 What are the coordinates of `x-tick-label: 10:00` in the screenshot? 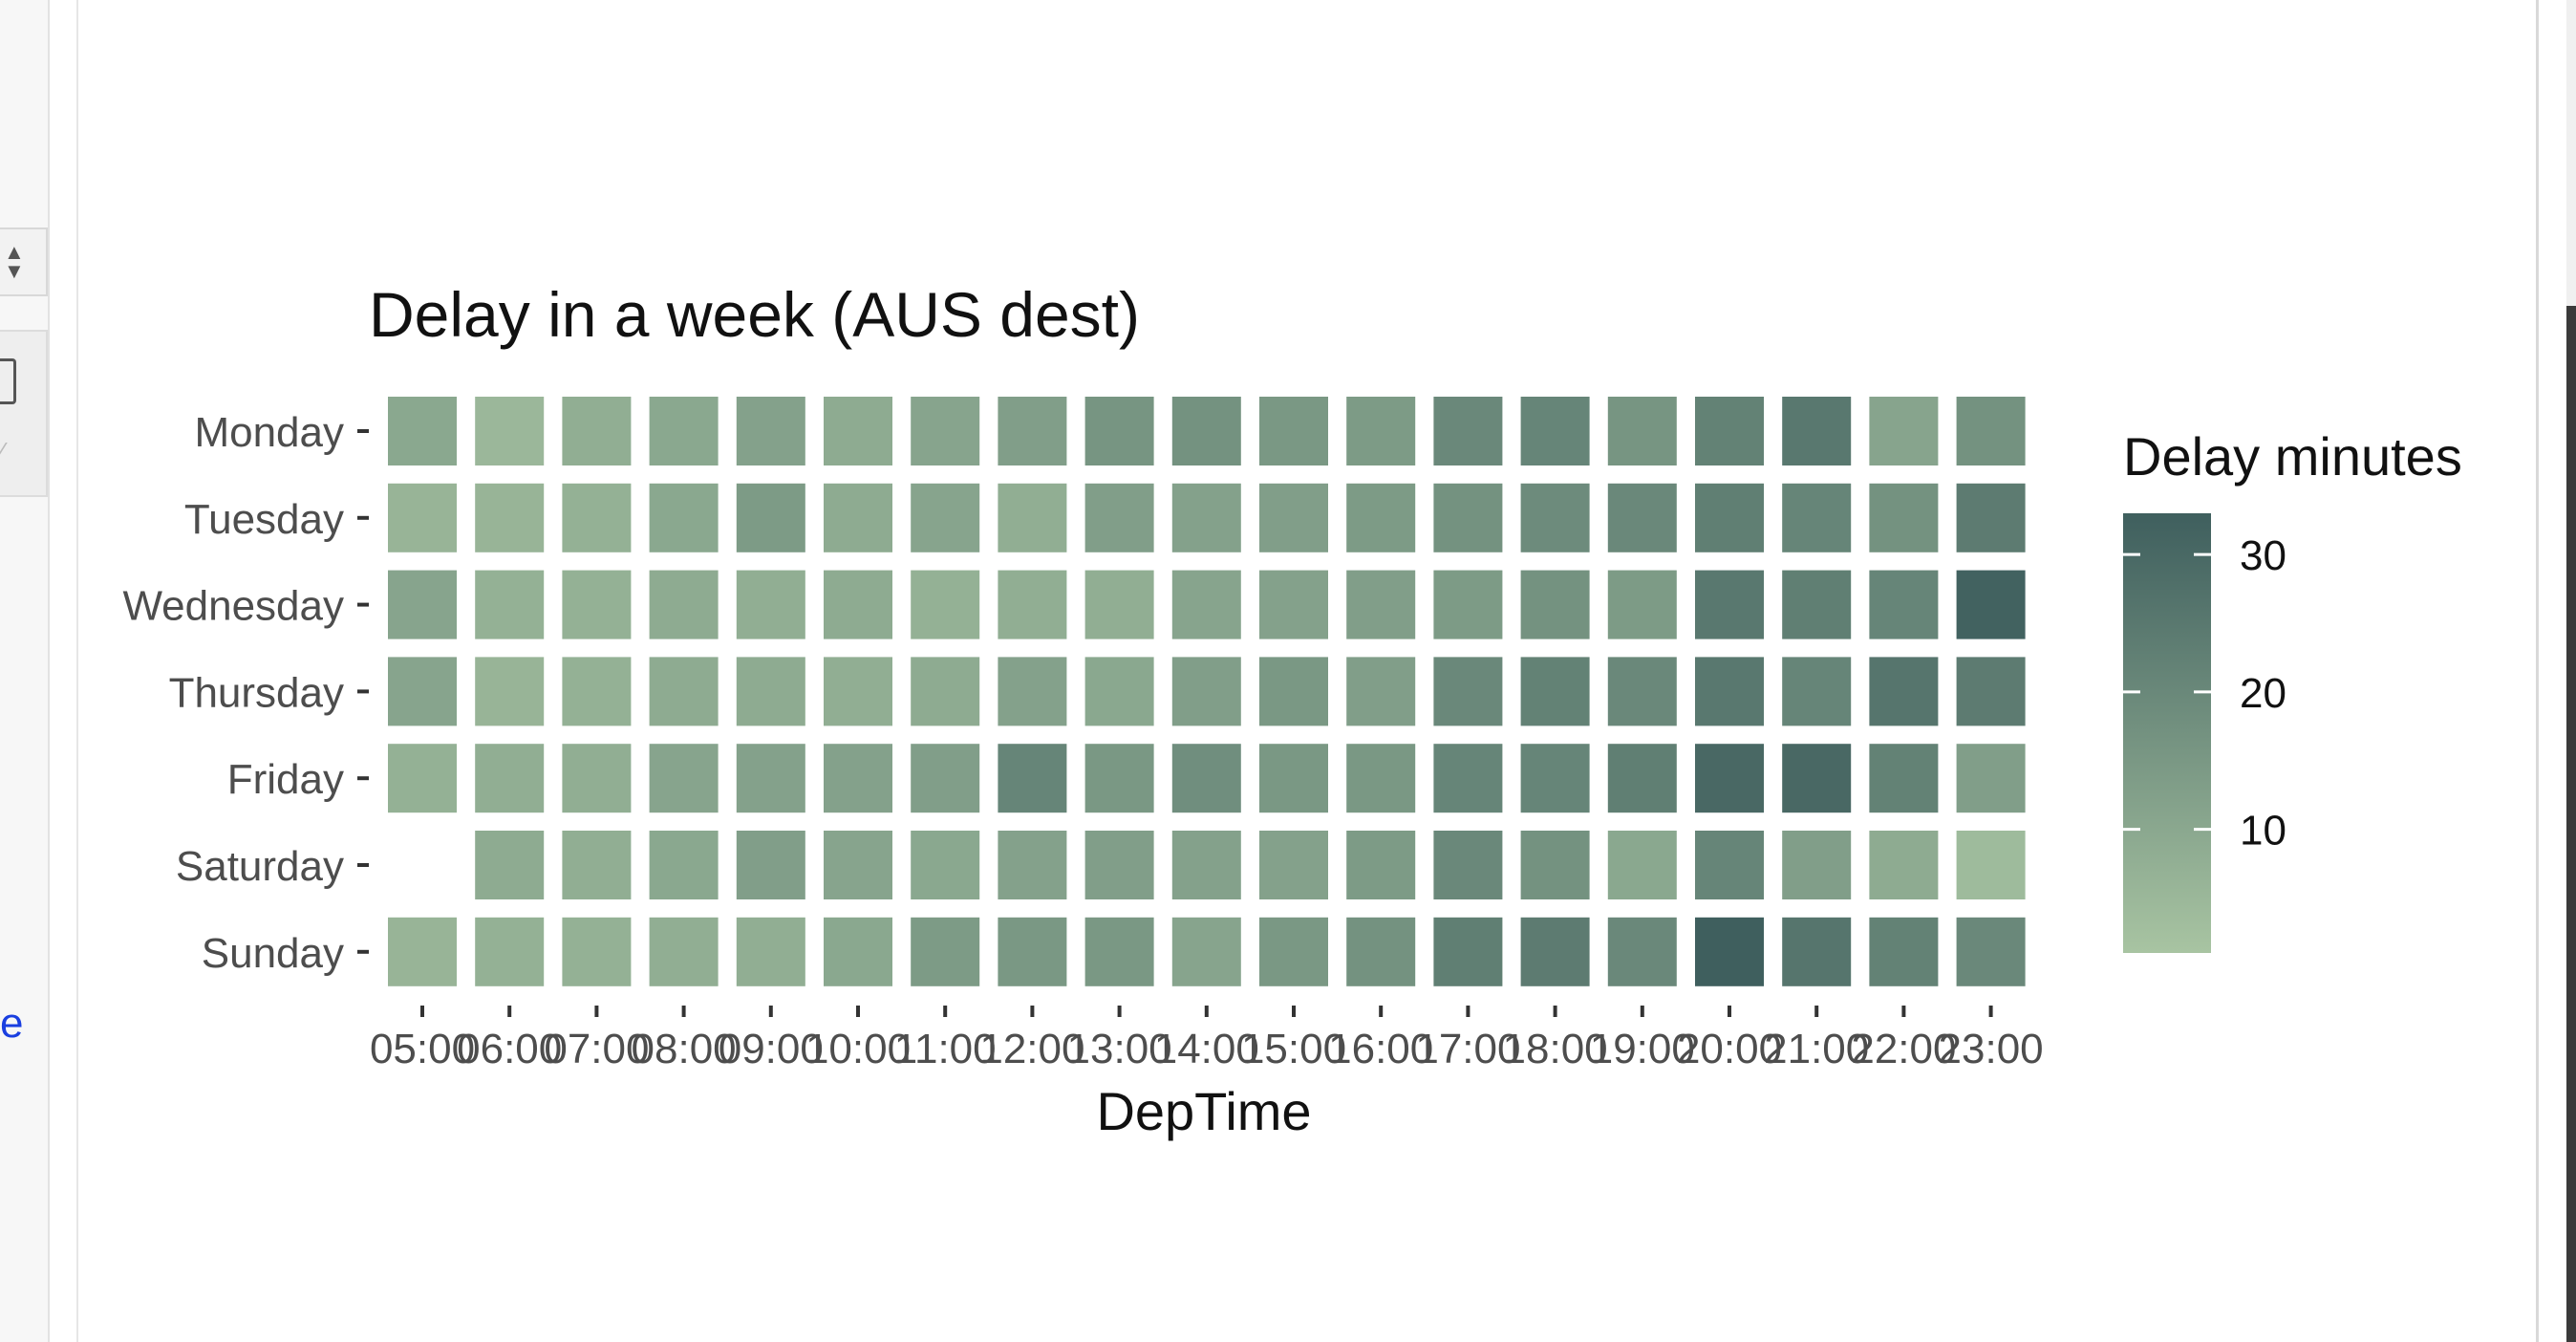 It's located at (858, 1049).